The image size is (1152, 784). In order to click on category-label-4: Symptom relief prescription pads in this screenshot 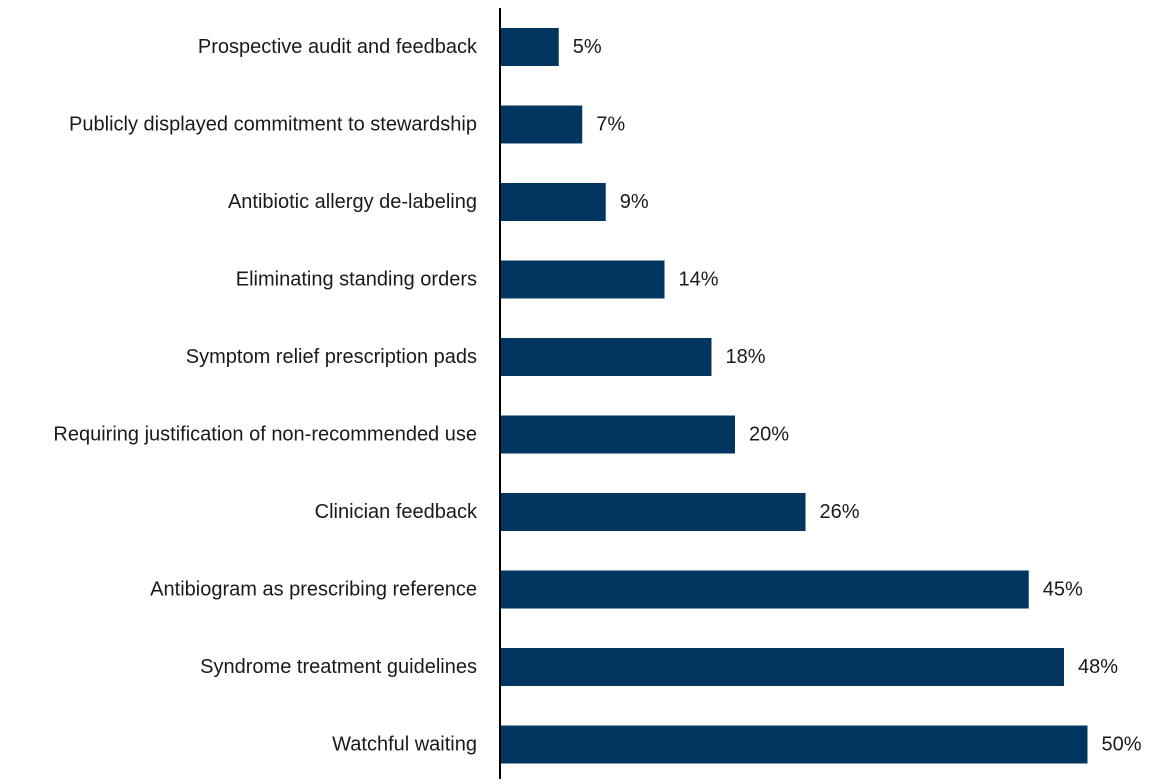, I will do `click(331, 357)`.